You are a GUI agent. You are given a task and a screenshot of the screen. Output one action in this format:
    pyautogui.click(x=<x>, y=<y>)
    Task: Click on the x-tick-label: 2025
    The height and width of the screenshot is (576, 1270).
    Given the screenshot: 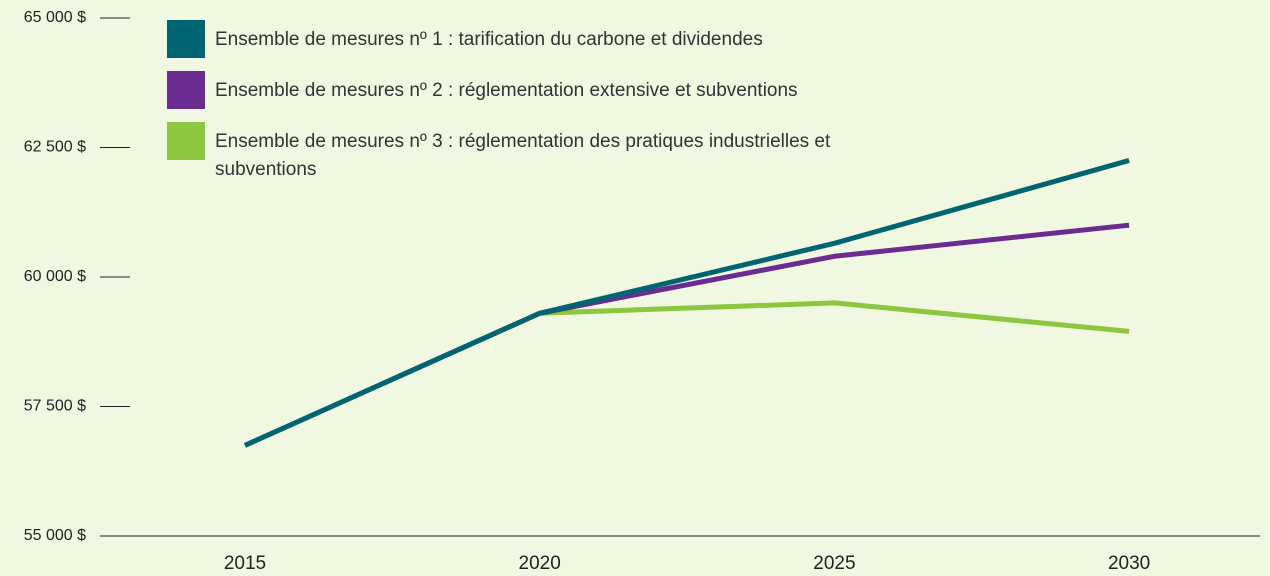 What is the action you would take?
    pyautogui.click(x=834, y=563)
    